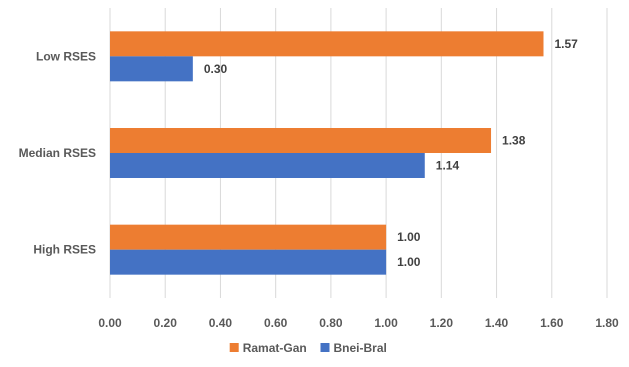 This screenshot has height=367, width=629. Describe the element at coordinates (66, 56) in the screenshot. I see `category-label: Low RSES` at that location.